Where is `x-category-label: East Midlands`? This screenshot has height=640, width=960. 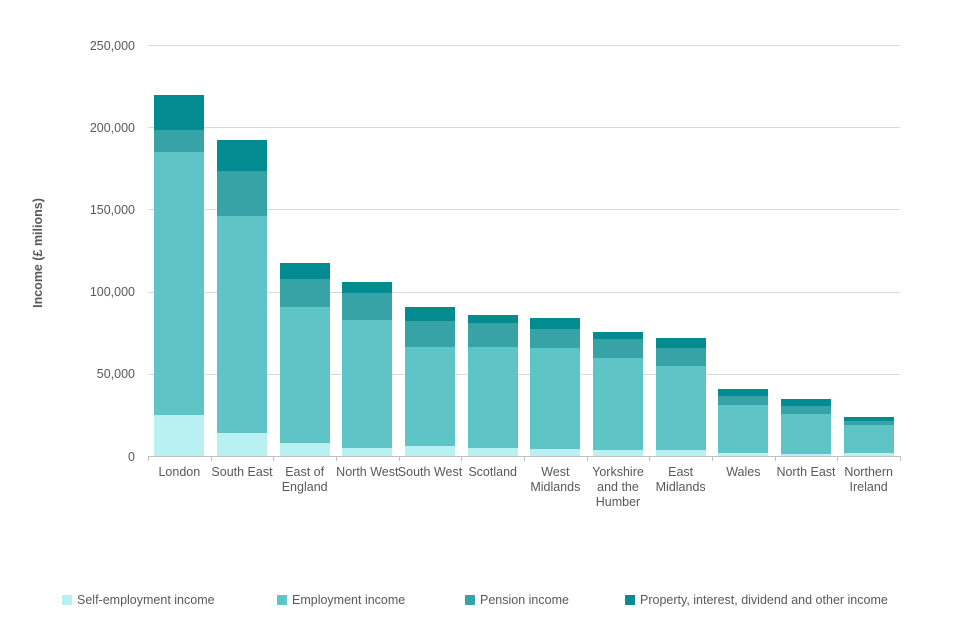 x-category-label: East Midlands is located at coordinates (680, 479).